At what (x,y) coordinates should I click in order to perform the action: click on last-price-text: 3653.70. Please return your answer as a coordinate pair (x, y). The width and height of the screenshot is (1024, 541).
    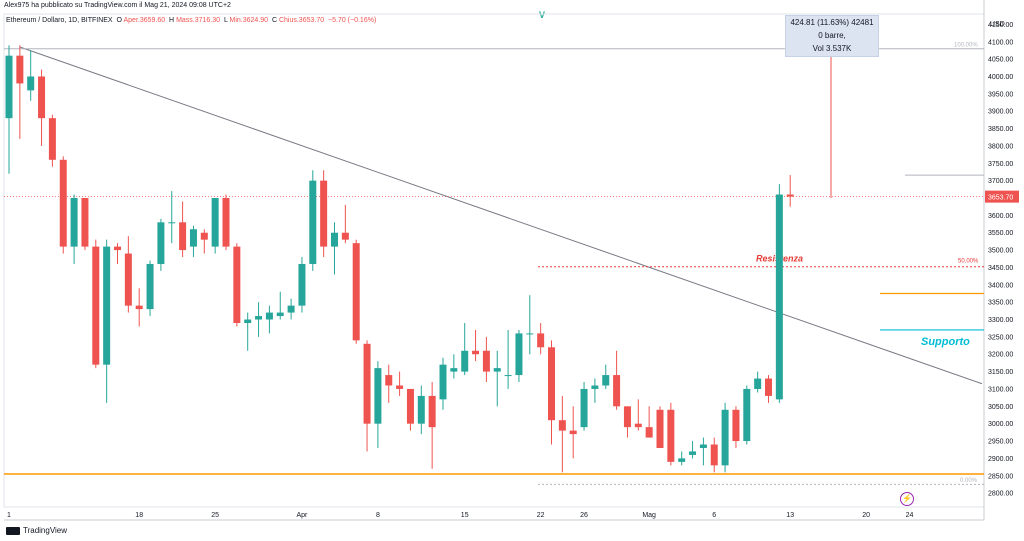
    Looking at the image, I should click on (1000, 198).